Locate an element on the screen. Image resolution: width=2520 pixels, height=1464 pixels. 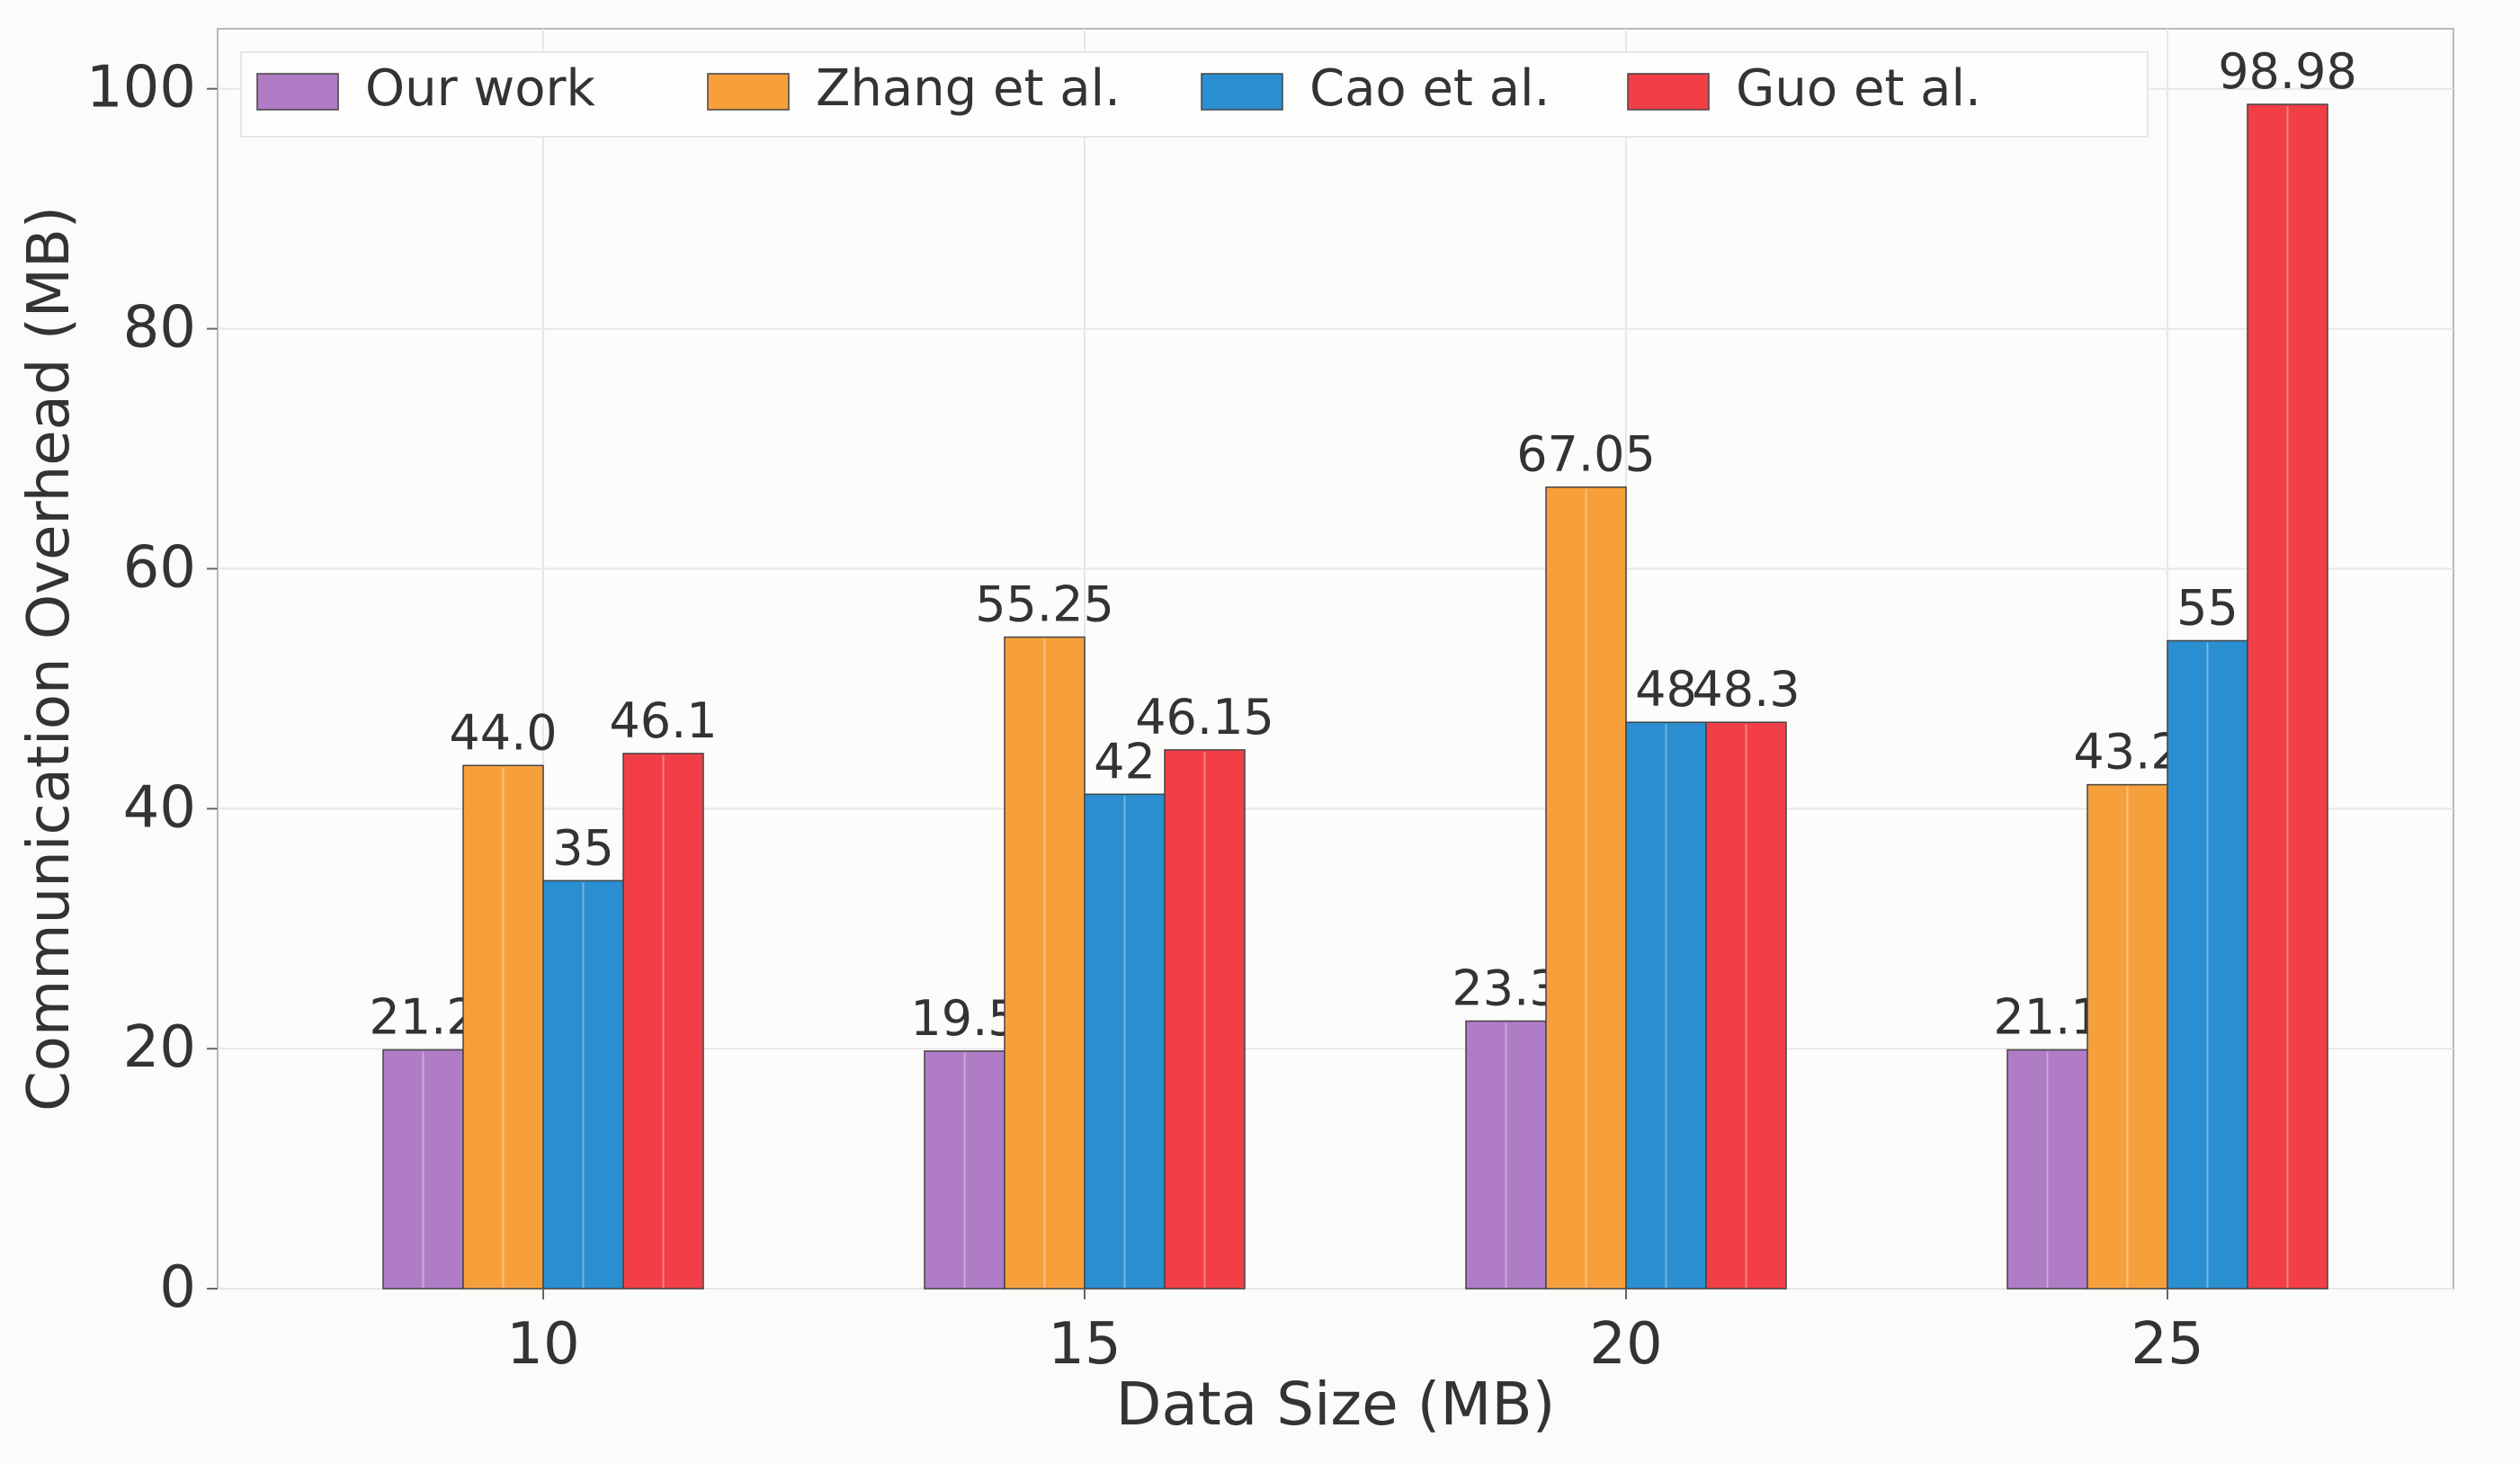
y-tick-label-5: 100 is located at coordinates (141, 88).